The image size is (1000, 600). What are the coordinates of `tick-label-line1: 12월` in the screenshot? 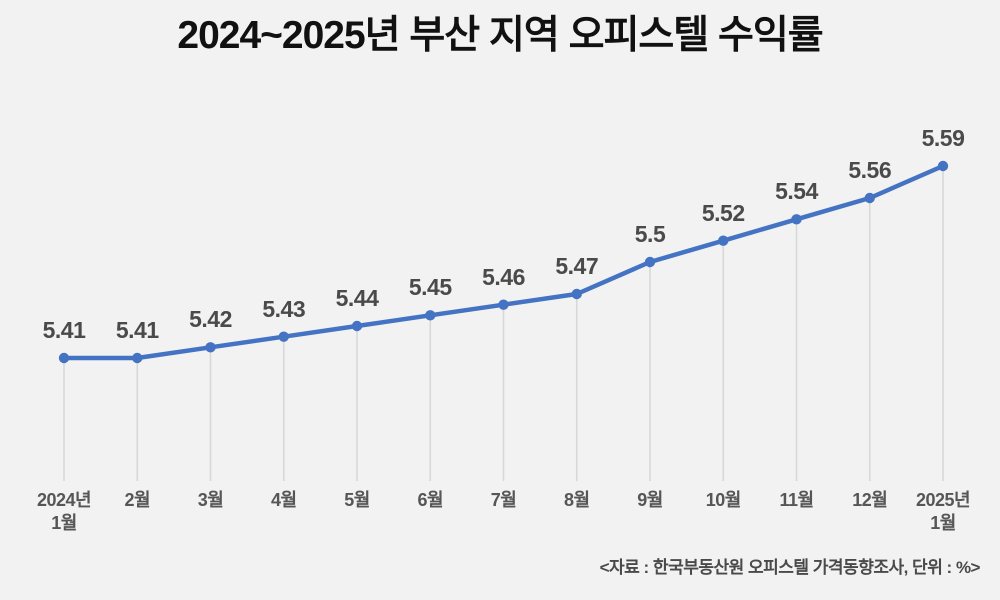 It's located at (870, 500).